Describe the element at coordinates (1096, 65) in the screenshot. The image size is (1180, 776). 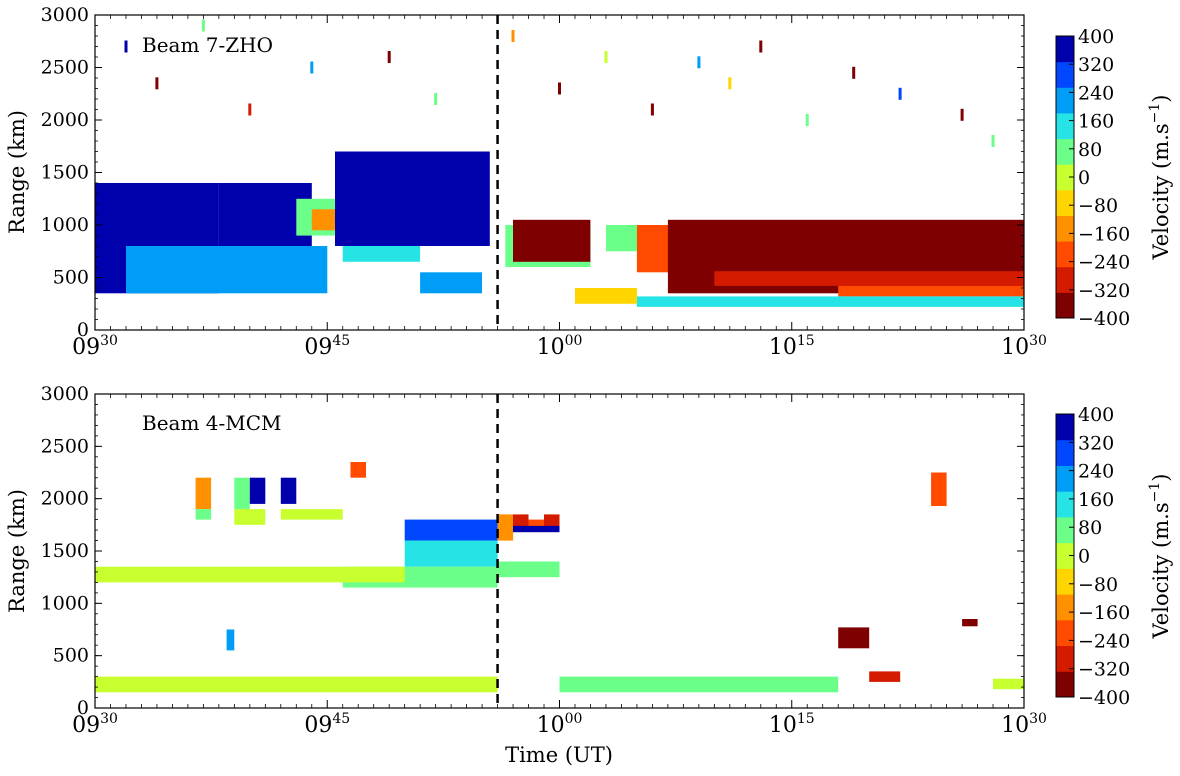
I see `colorbar-tick-label: 320` at that location.